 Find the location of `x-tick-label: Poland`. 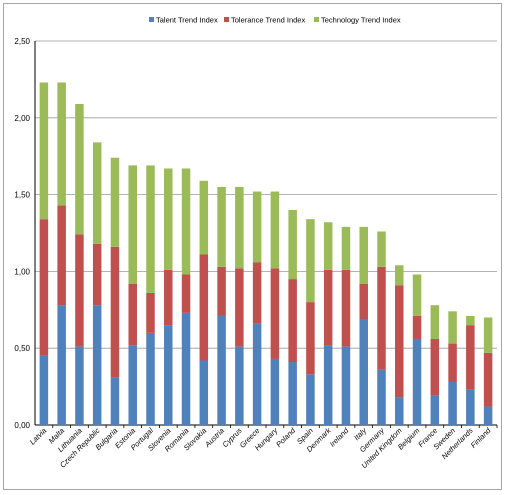

x-tick-label: Poland is located at coordinates (285, 436).